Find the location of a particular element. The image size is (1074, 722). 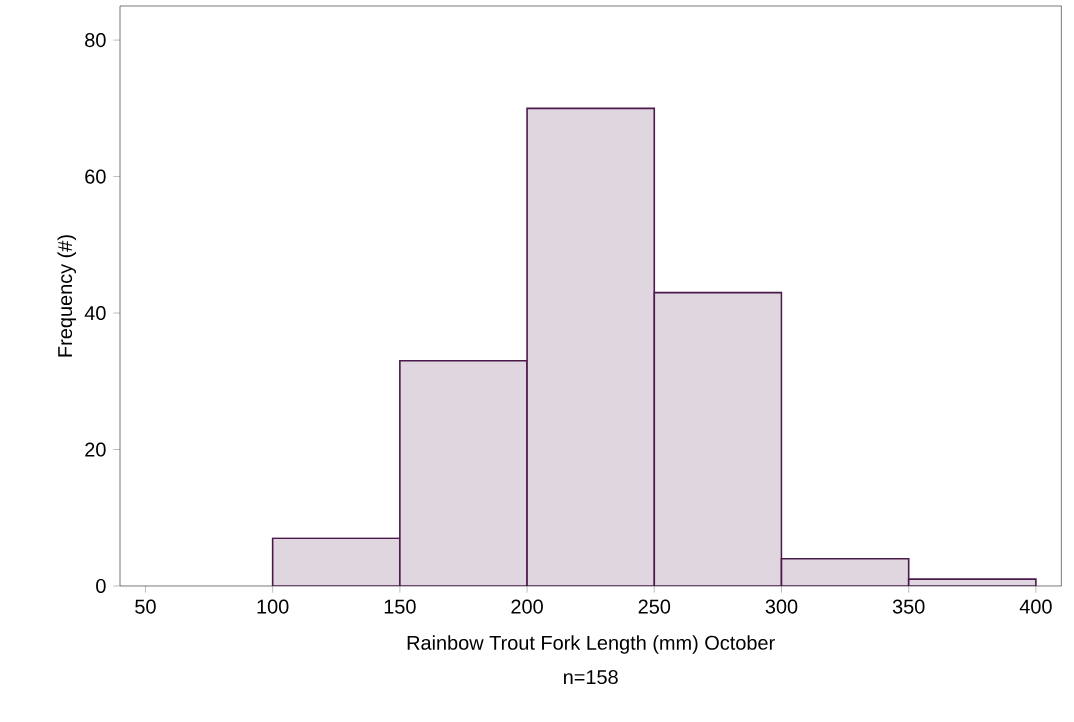

x-tick-label: 400 is located at coordinates (1035, 606).